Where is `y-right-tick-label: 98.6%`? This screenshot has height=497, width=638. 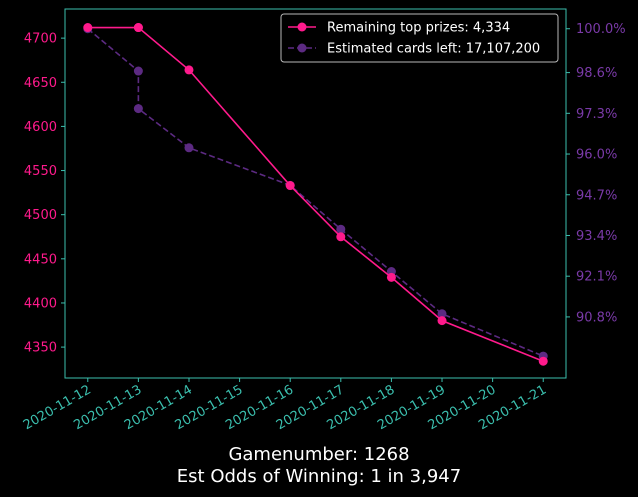 y-right-tick-label: 98.6% is located at coordinates (596, 73).